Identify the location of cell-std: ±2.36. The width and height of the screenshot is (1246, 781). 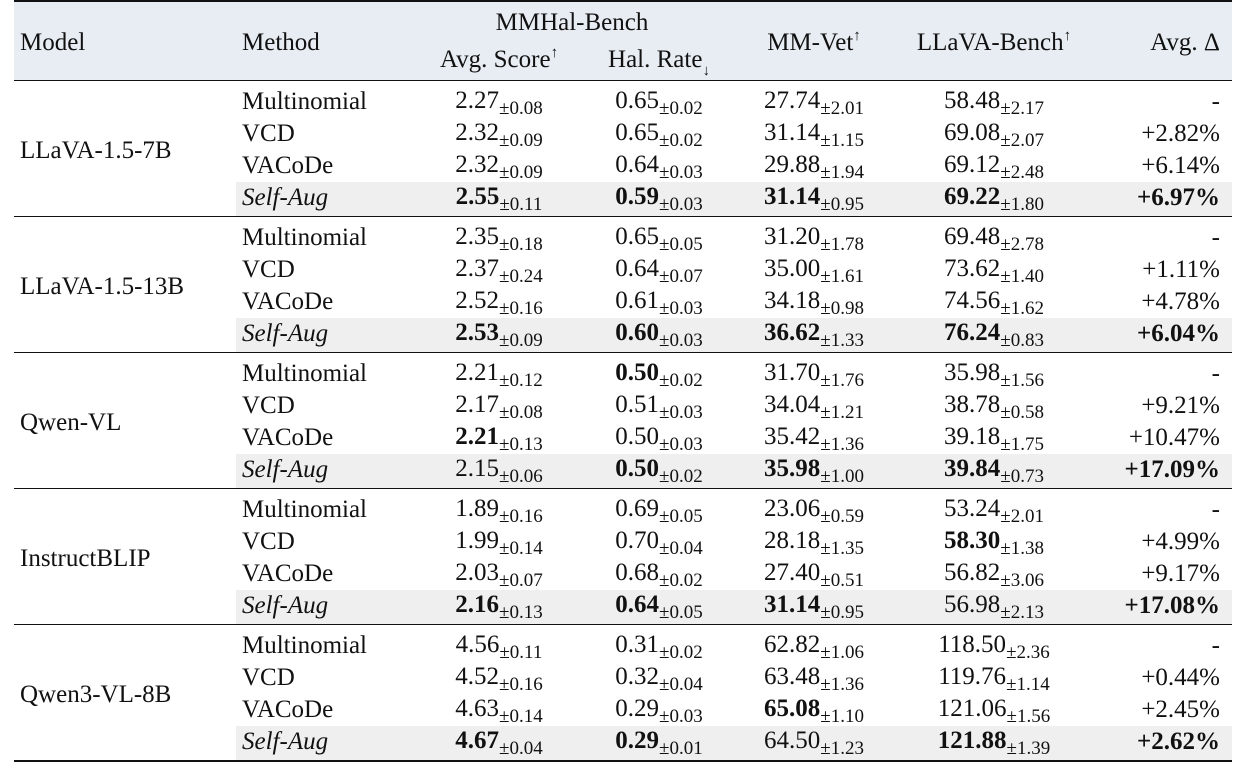
(1028, 652).